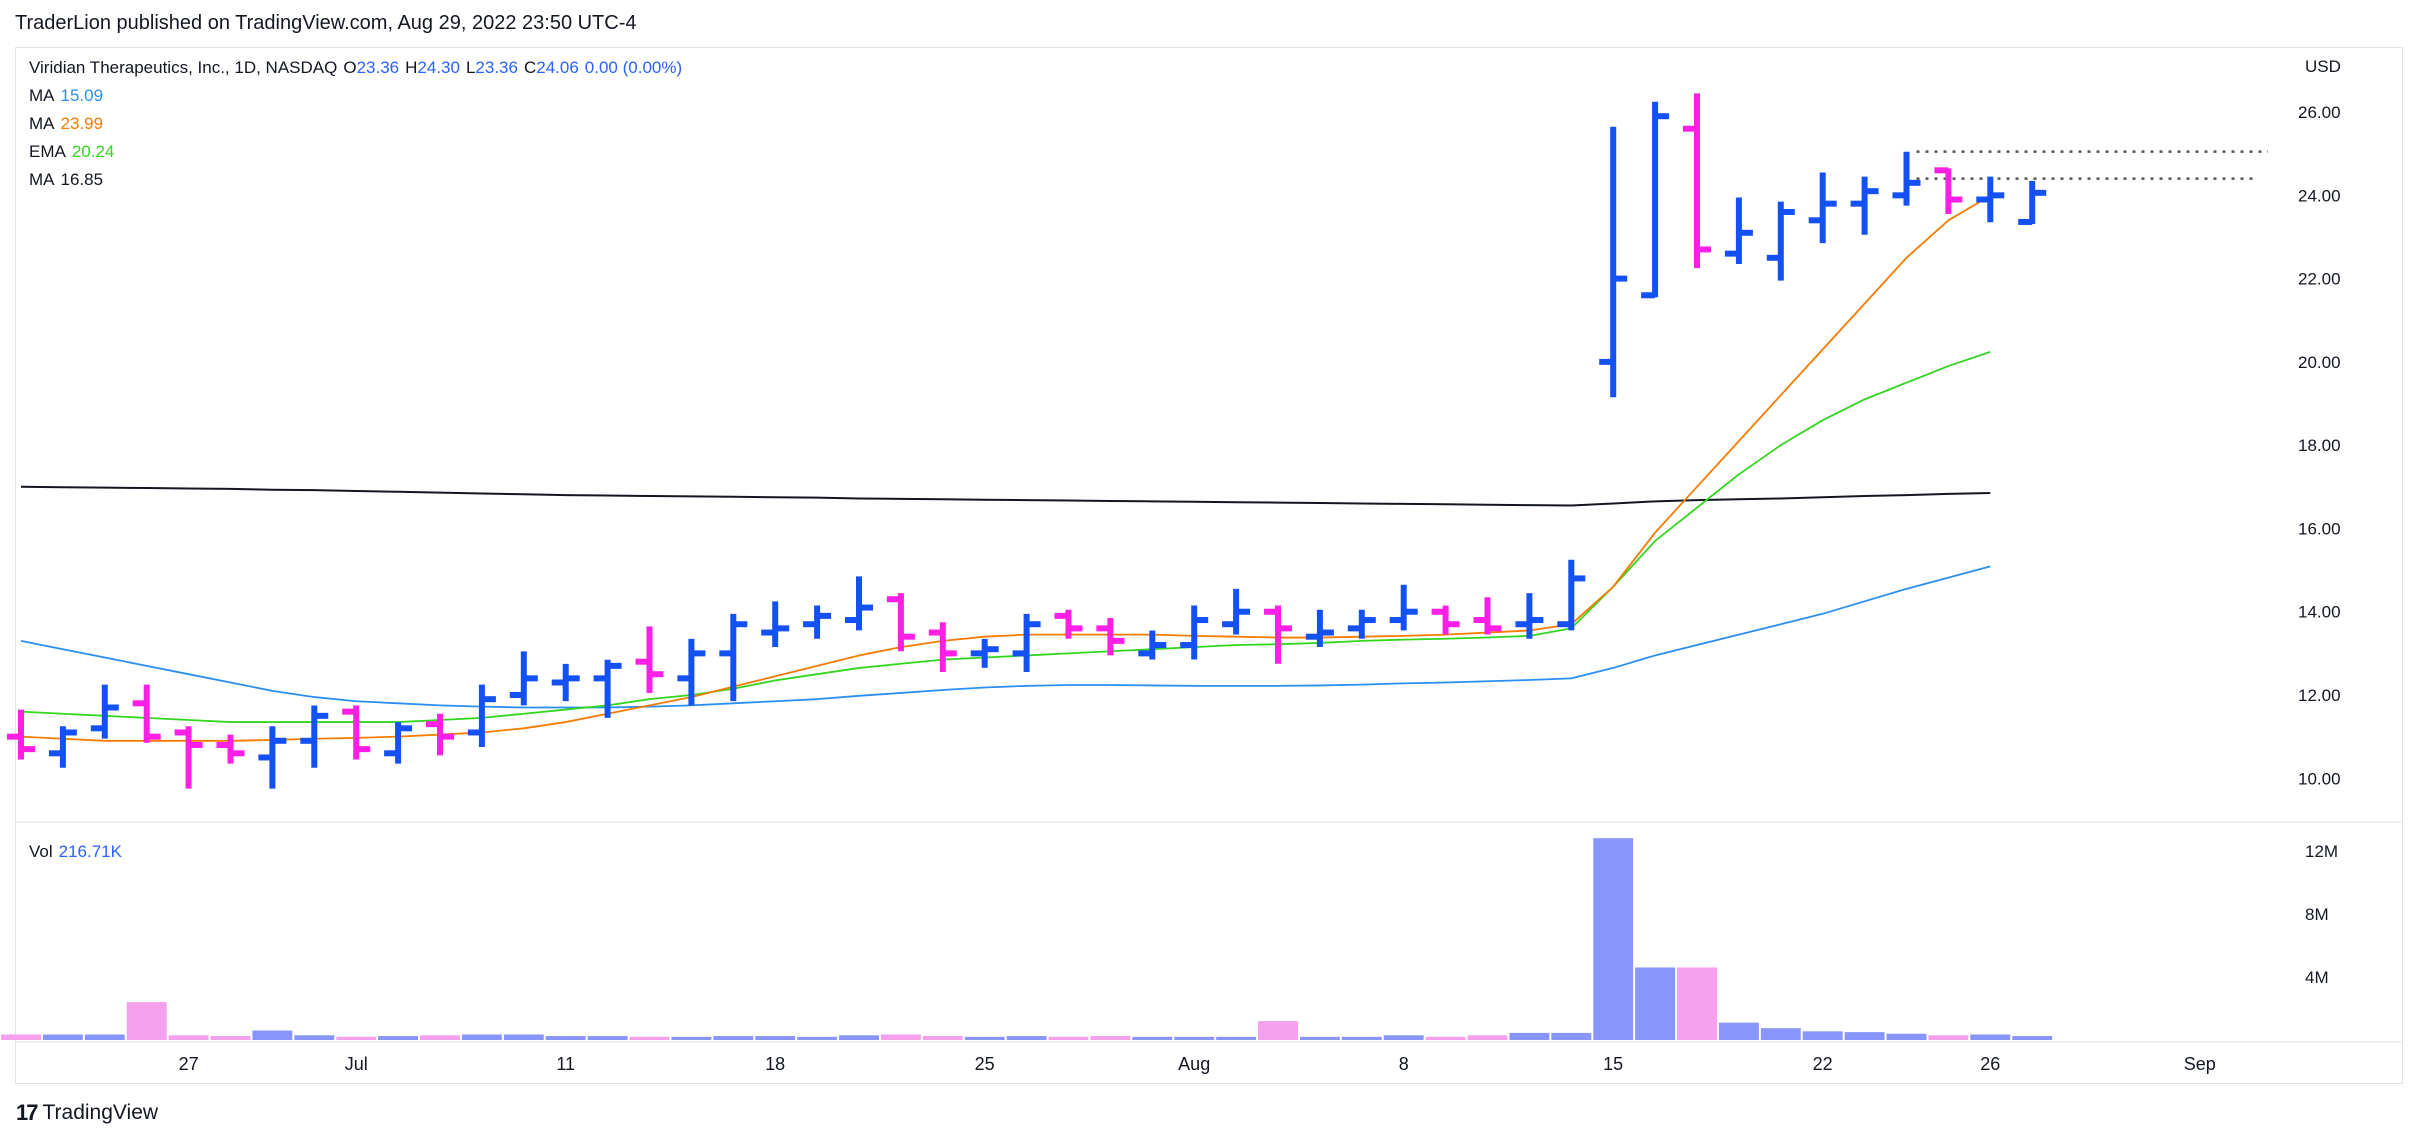 The image size is (2418, 1144). I want to click on high-label: H, so click(411, 67).